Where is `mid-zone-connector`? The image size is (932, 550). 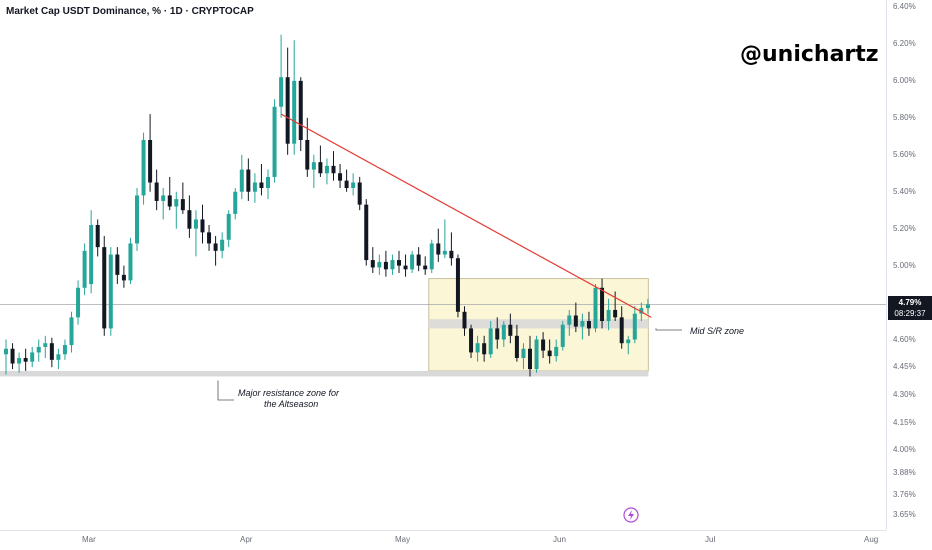
mid-zone-connector is located at coordinates (668, 329).